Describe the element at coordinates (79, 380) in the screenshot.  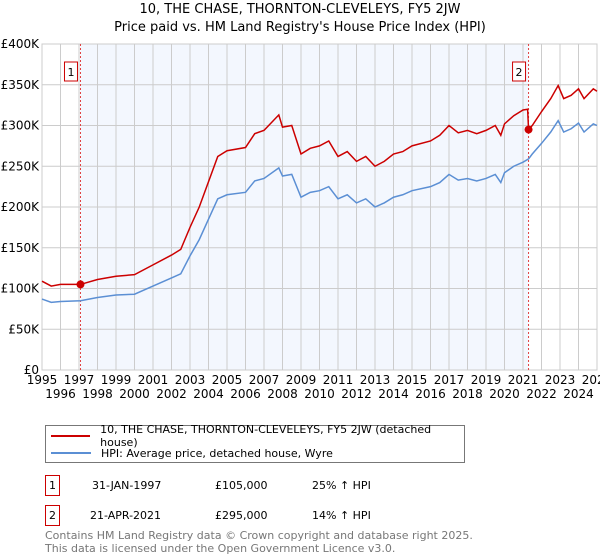
I see `x-tick-label: 1997` at that location.